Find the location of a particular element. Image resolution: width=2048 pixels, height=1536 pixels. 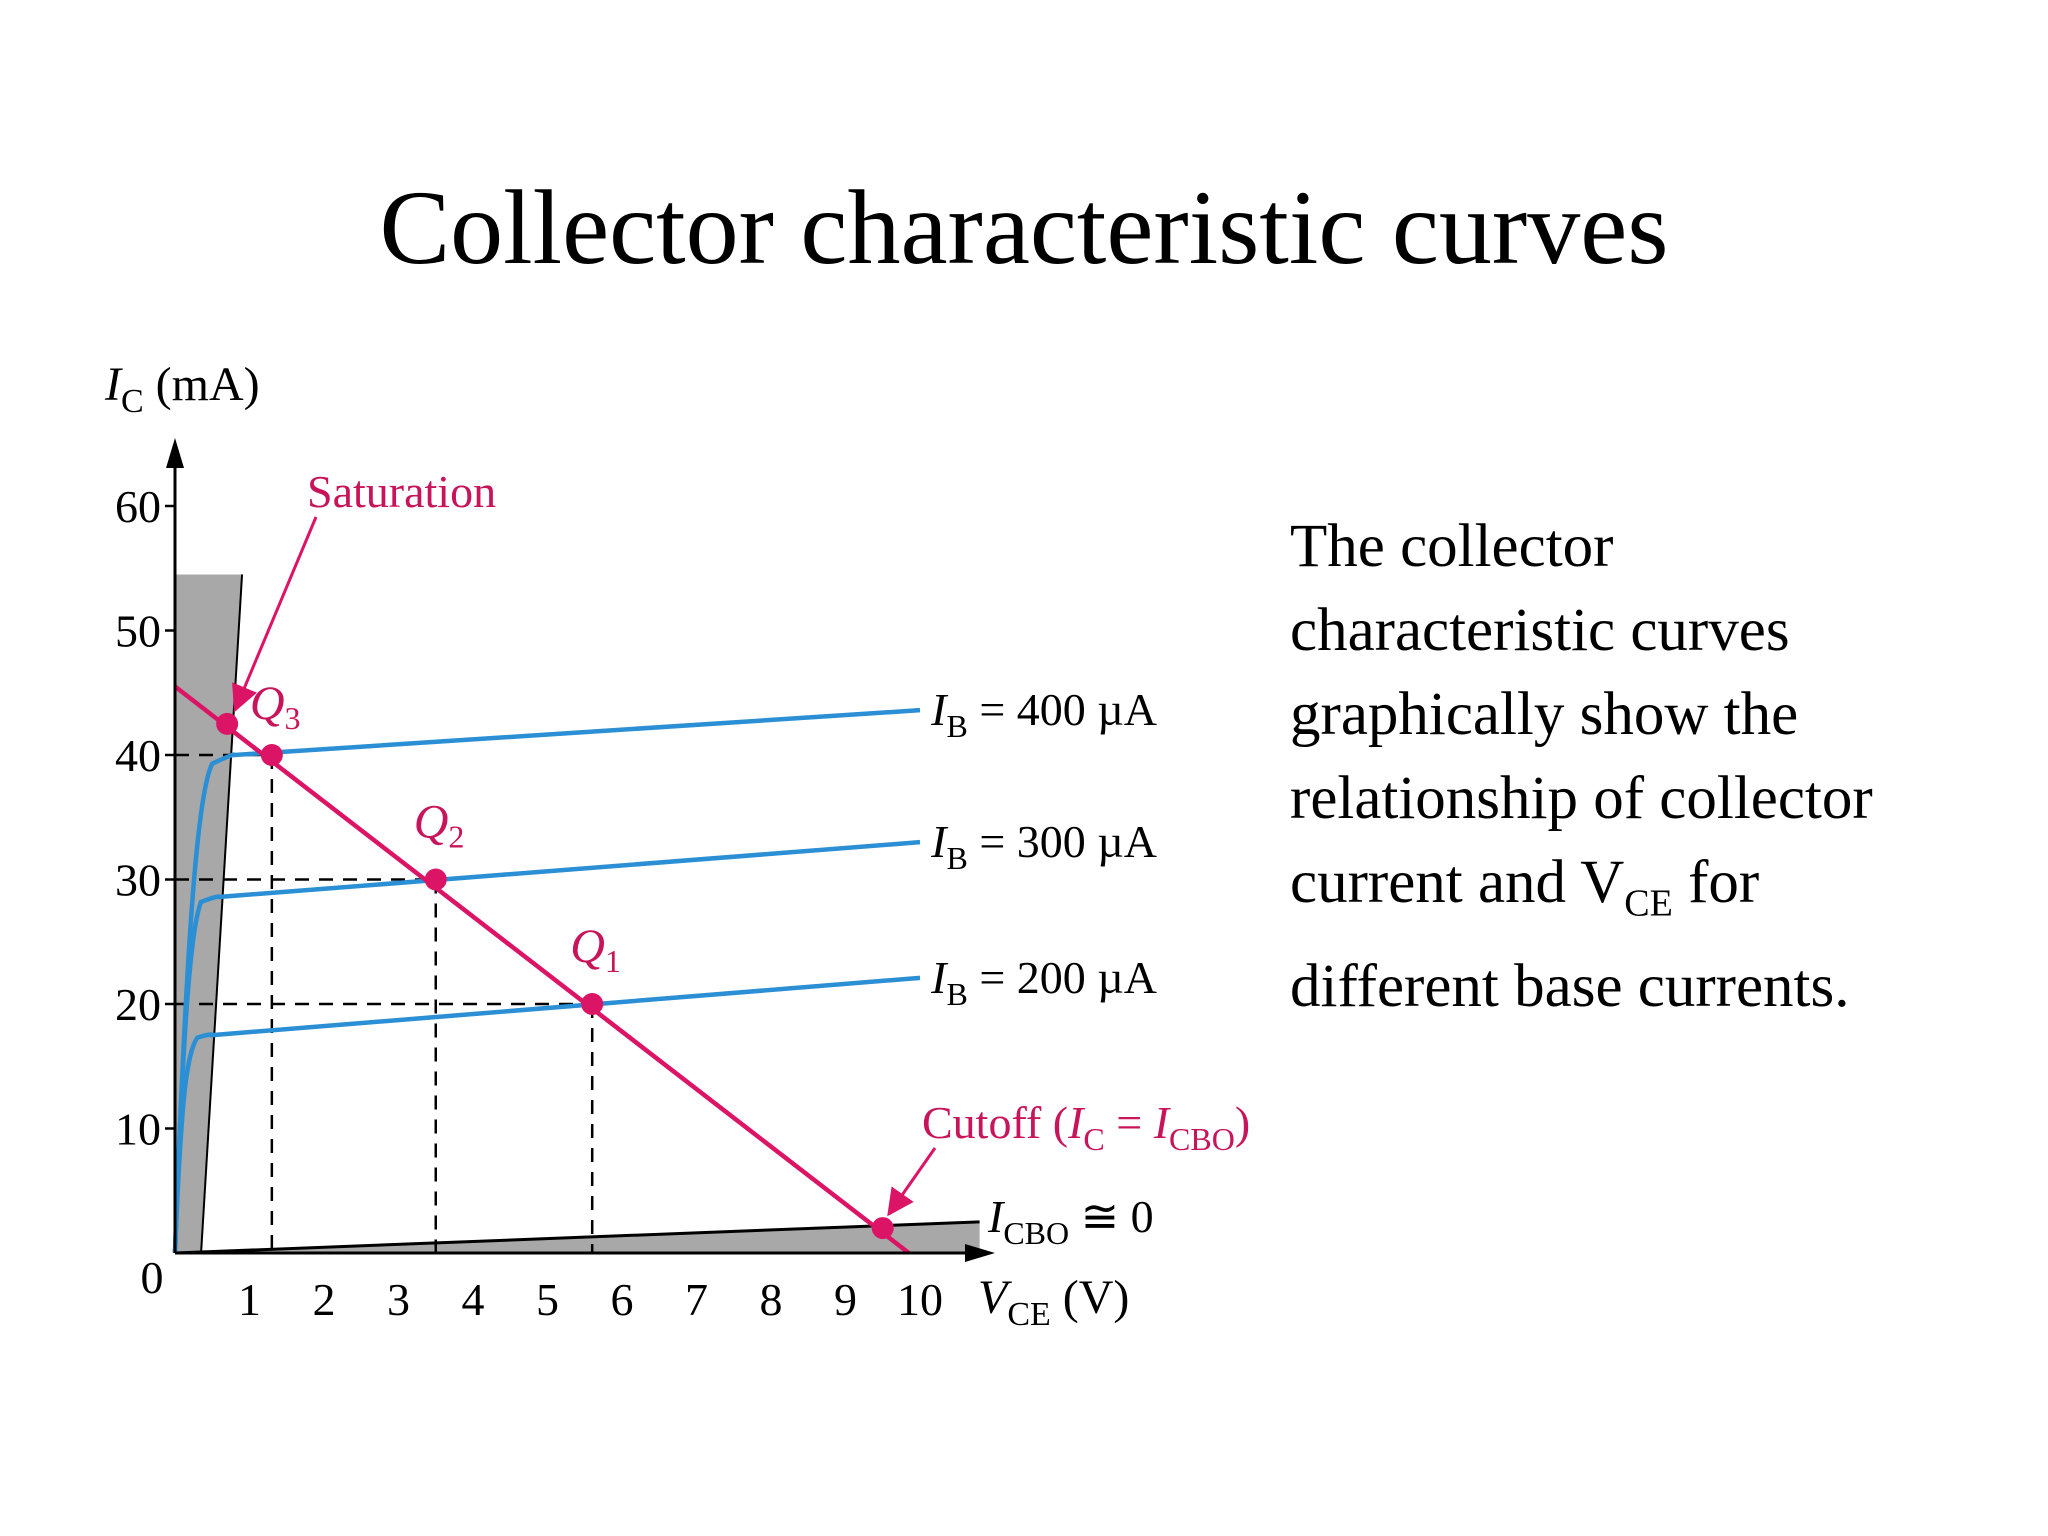

point-q2 is located at coordinates (435, 879).